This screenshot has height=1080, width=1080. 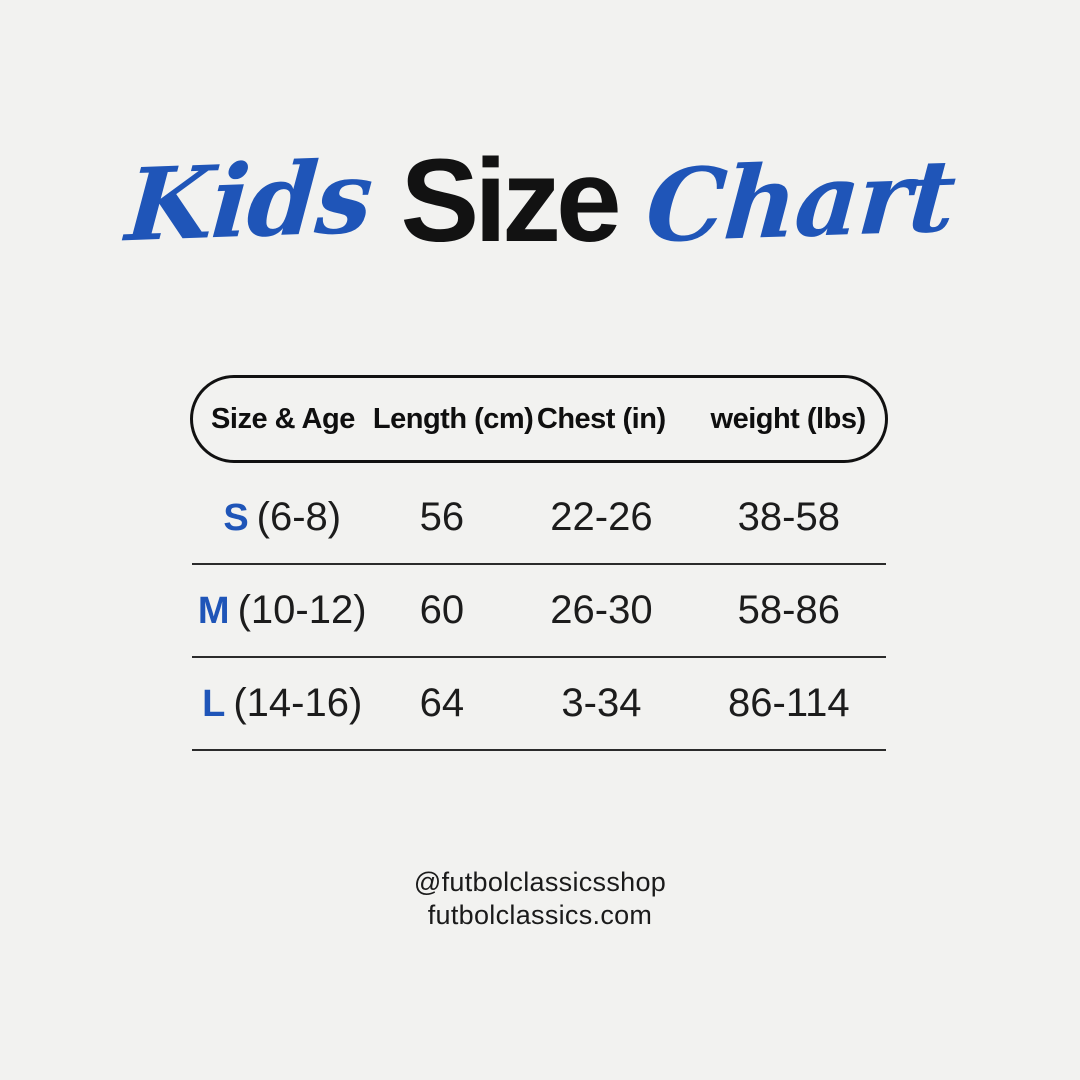 I want to click on column-header-length: Length (cm), so click(x=453, y=418).